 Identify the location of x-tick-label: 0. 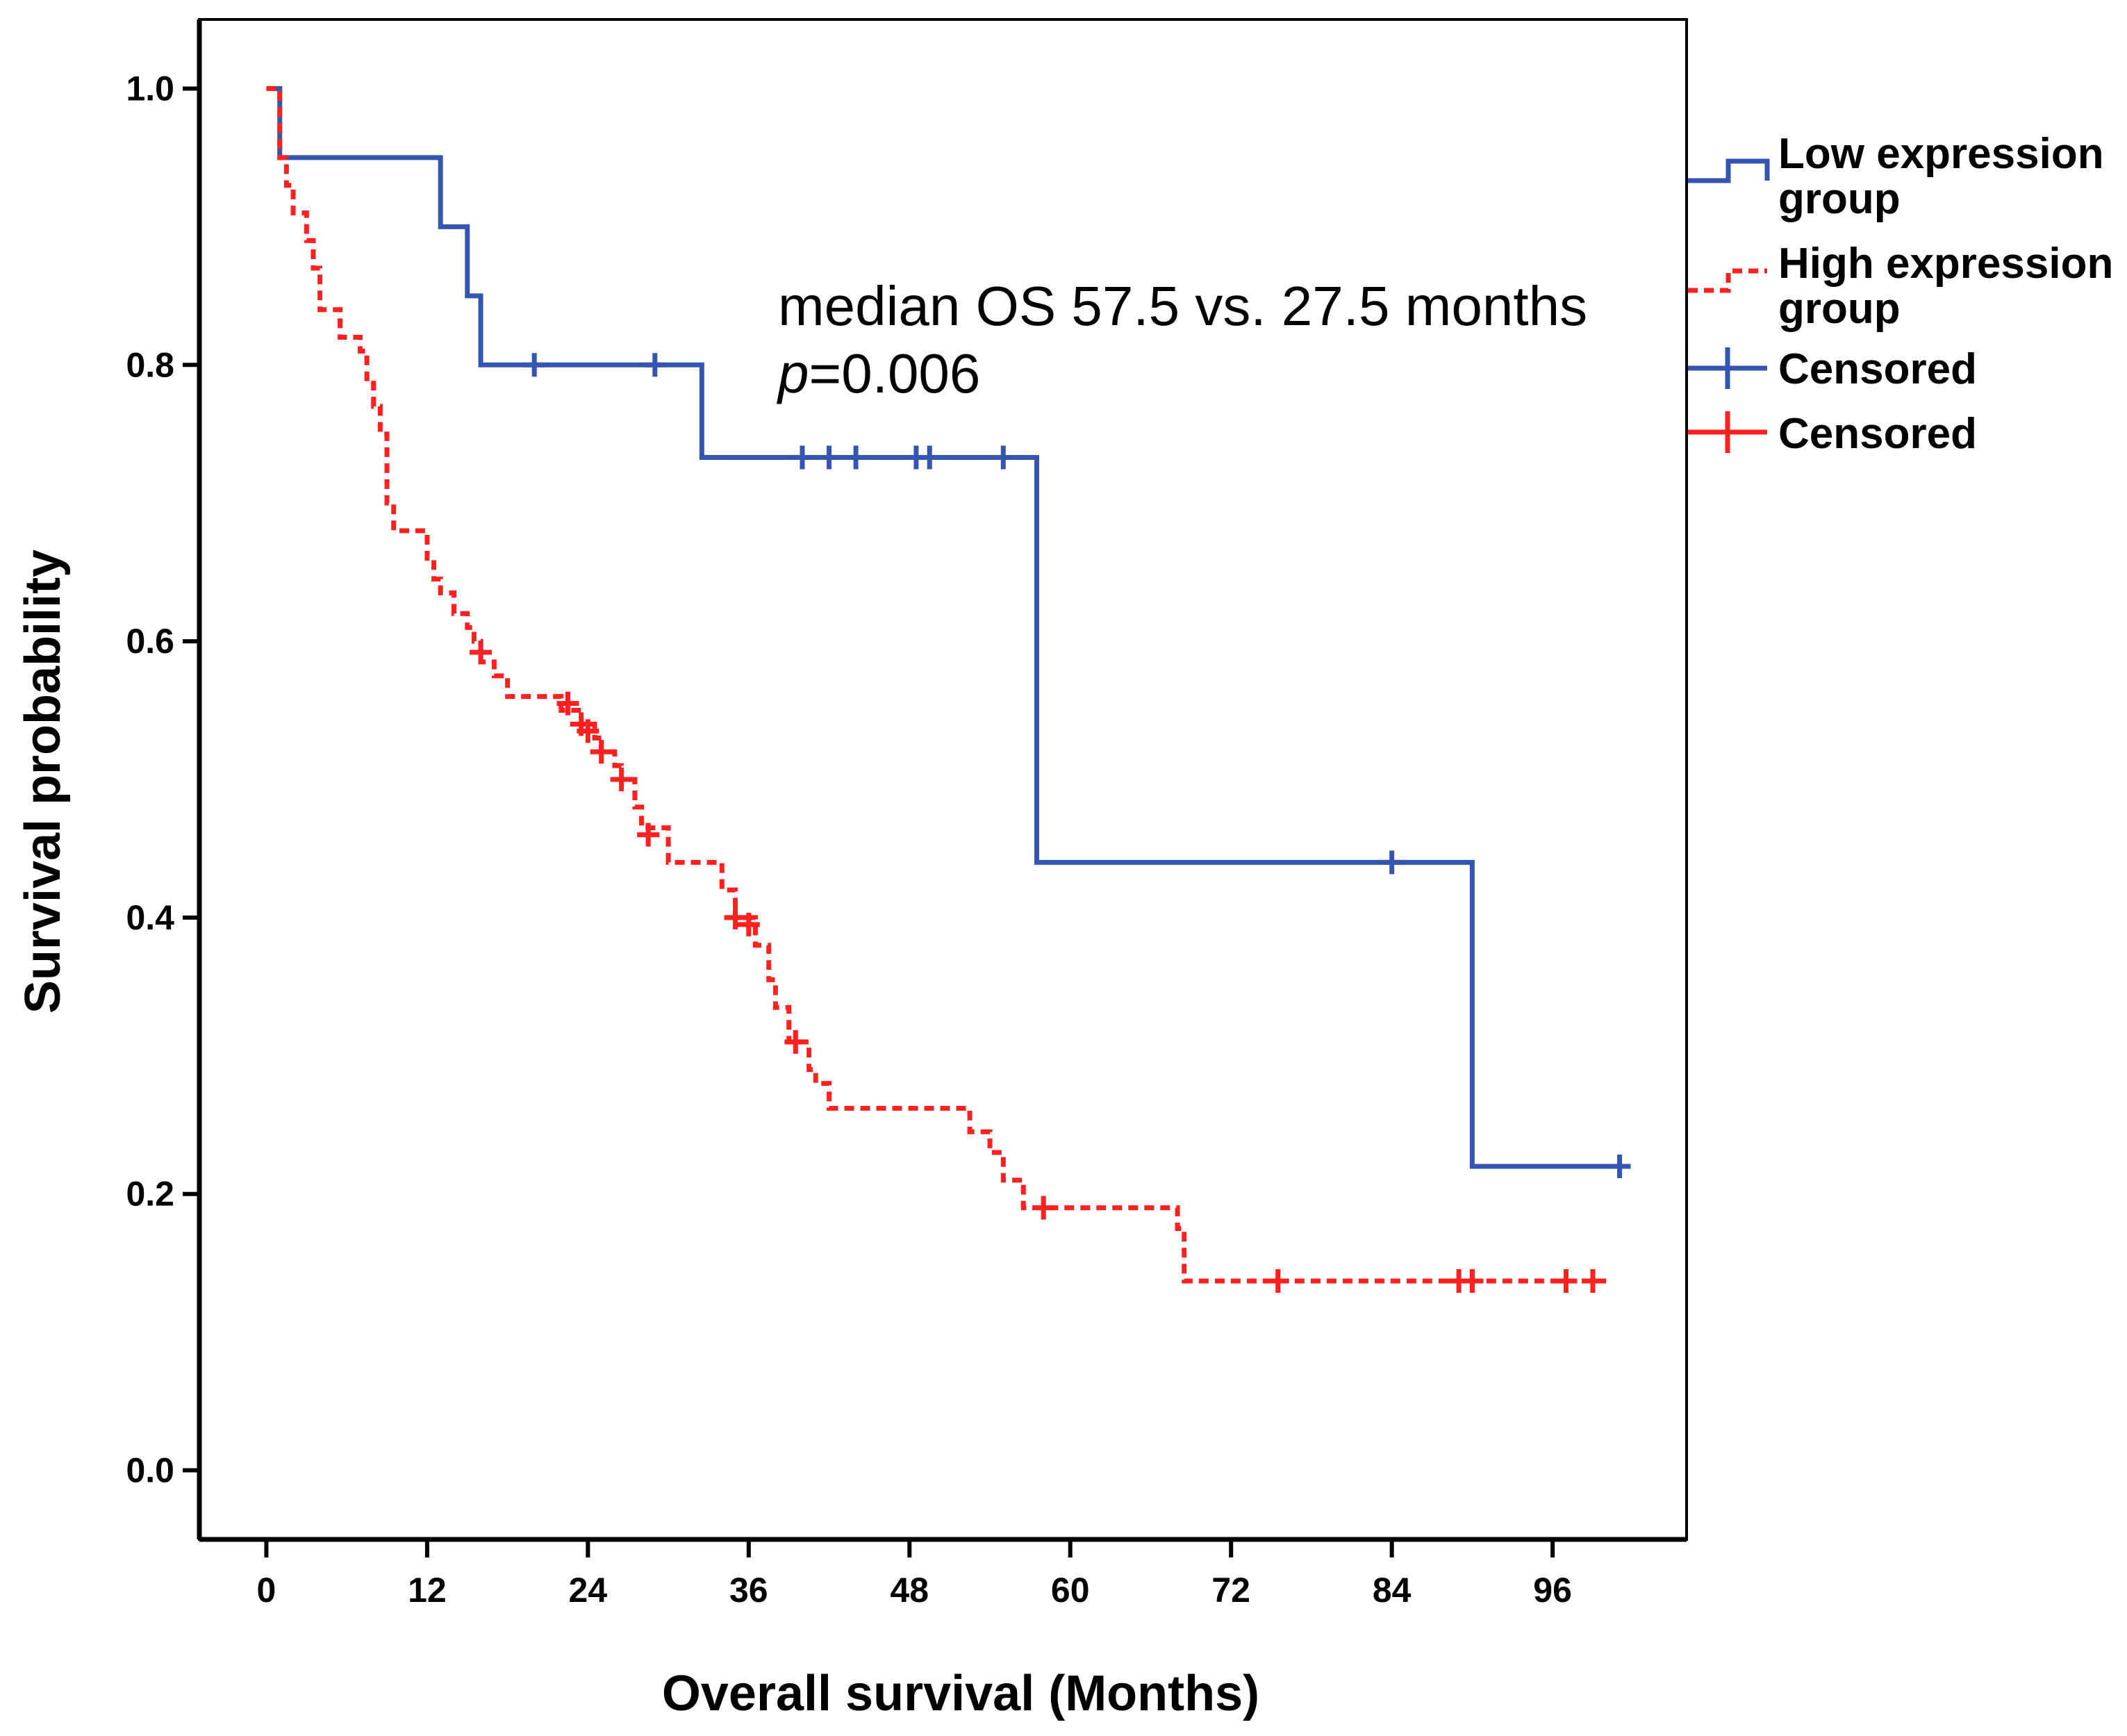
(266, 1590).